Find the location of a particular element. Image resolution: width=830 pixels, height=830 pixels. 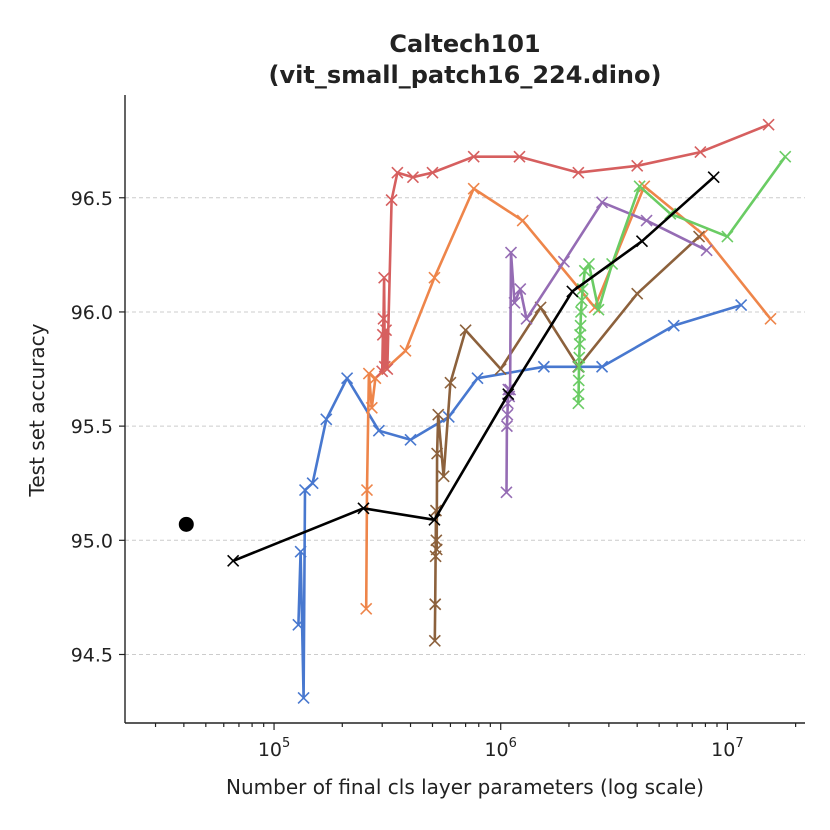

x-tick-base: 10 is located at coordinates (270, 750).